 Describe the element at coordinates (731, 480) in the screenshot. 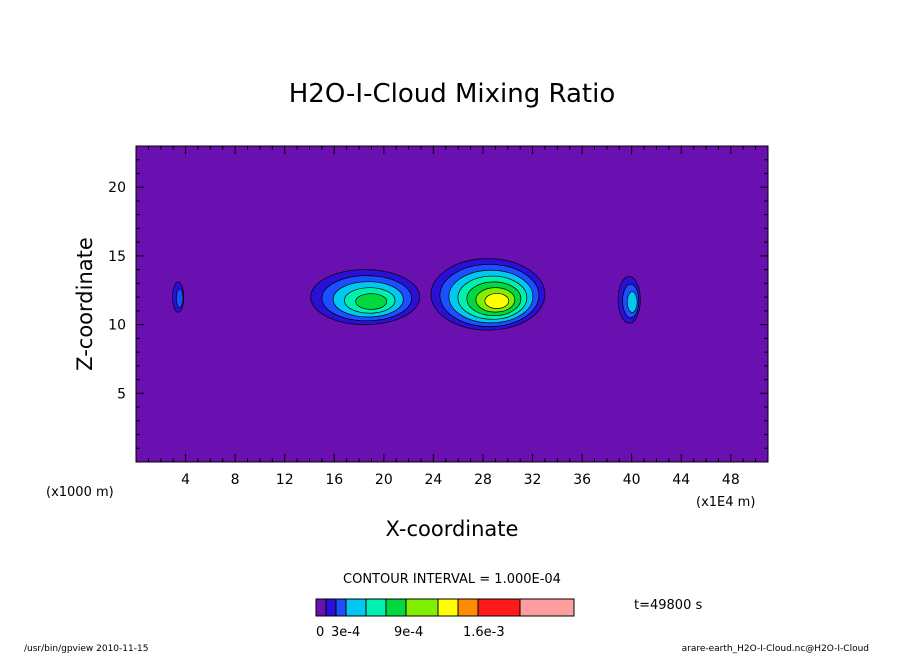

I see `x-tick-label: 48` at that location.